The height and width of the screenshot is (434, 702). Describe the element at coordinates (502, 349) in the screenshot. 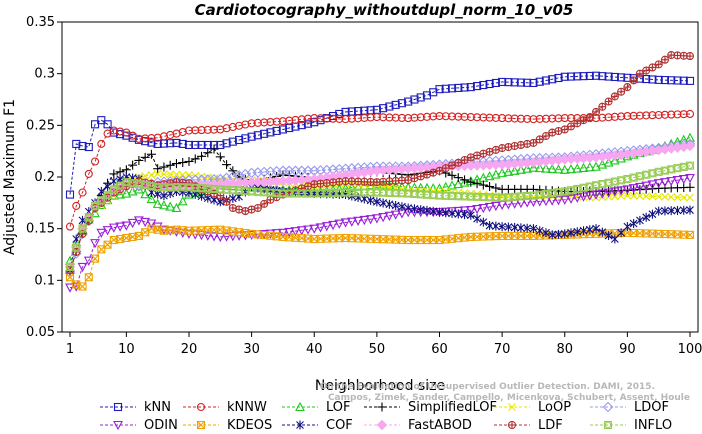

I see `x-tick-label: 70` at that location.